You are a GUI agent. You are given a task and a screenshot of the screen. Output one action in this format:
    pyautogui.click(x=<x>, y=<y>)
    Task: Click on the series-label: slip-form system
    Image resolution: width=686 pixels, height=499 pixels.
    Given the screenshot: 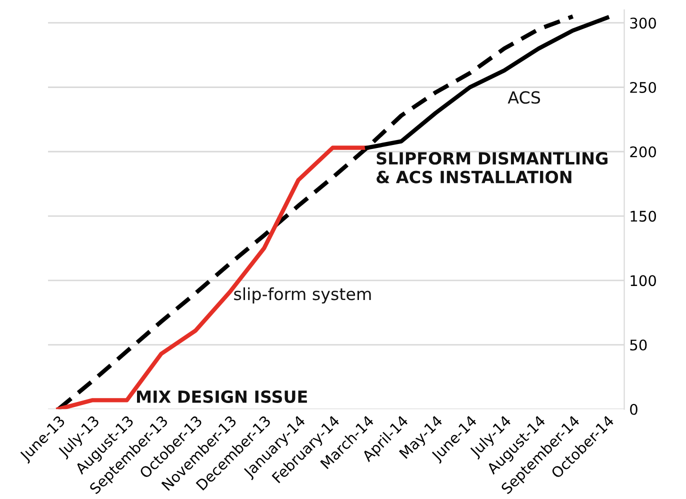 What is the action you would take?
    pyautogui.click(x=302, y=295)
    